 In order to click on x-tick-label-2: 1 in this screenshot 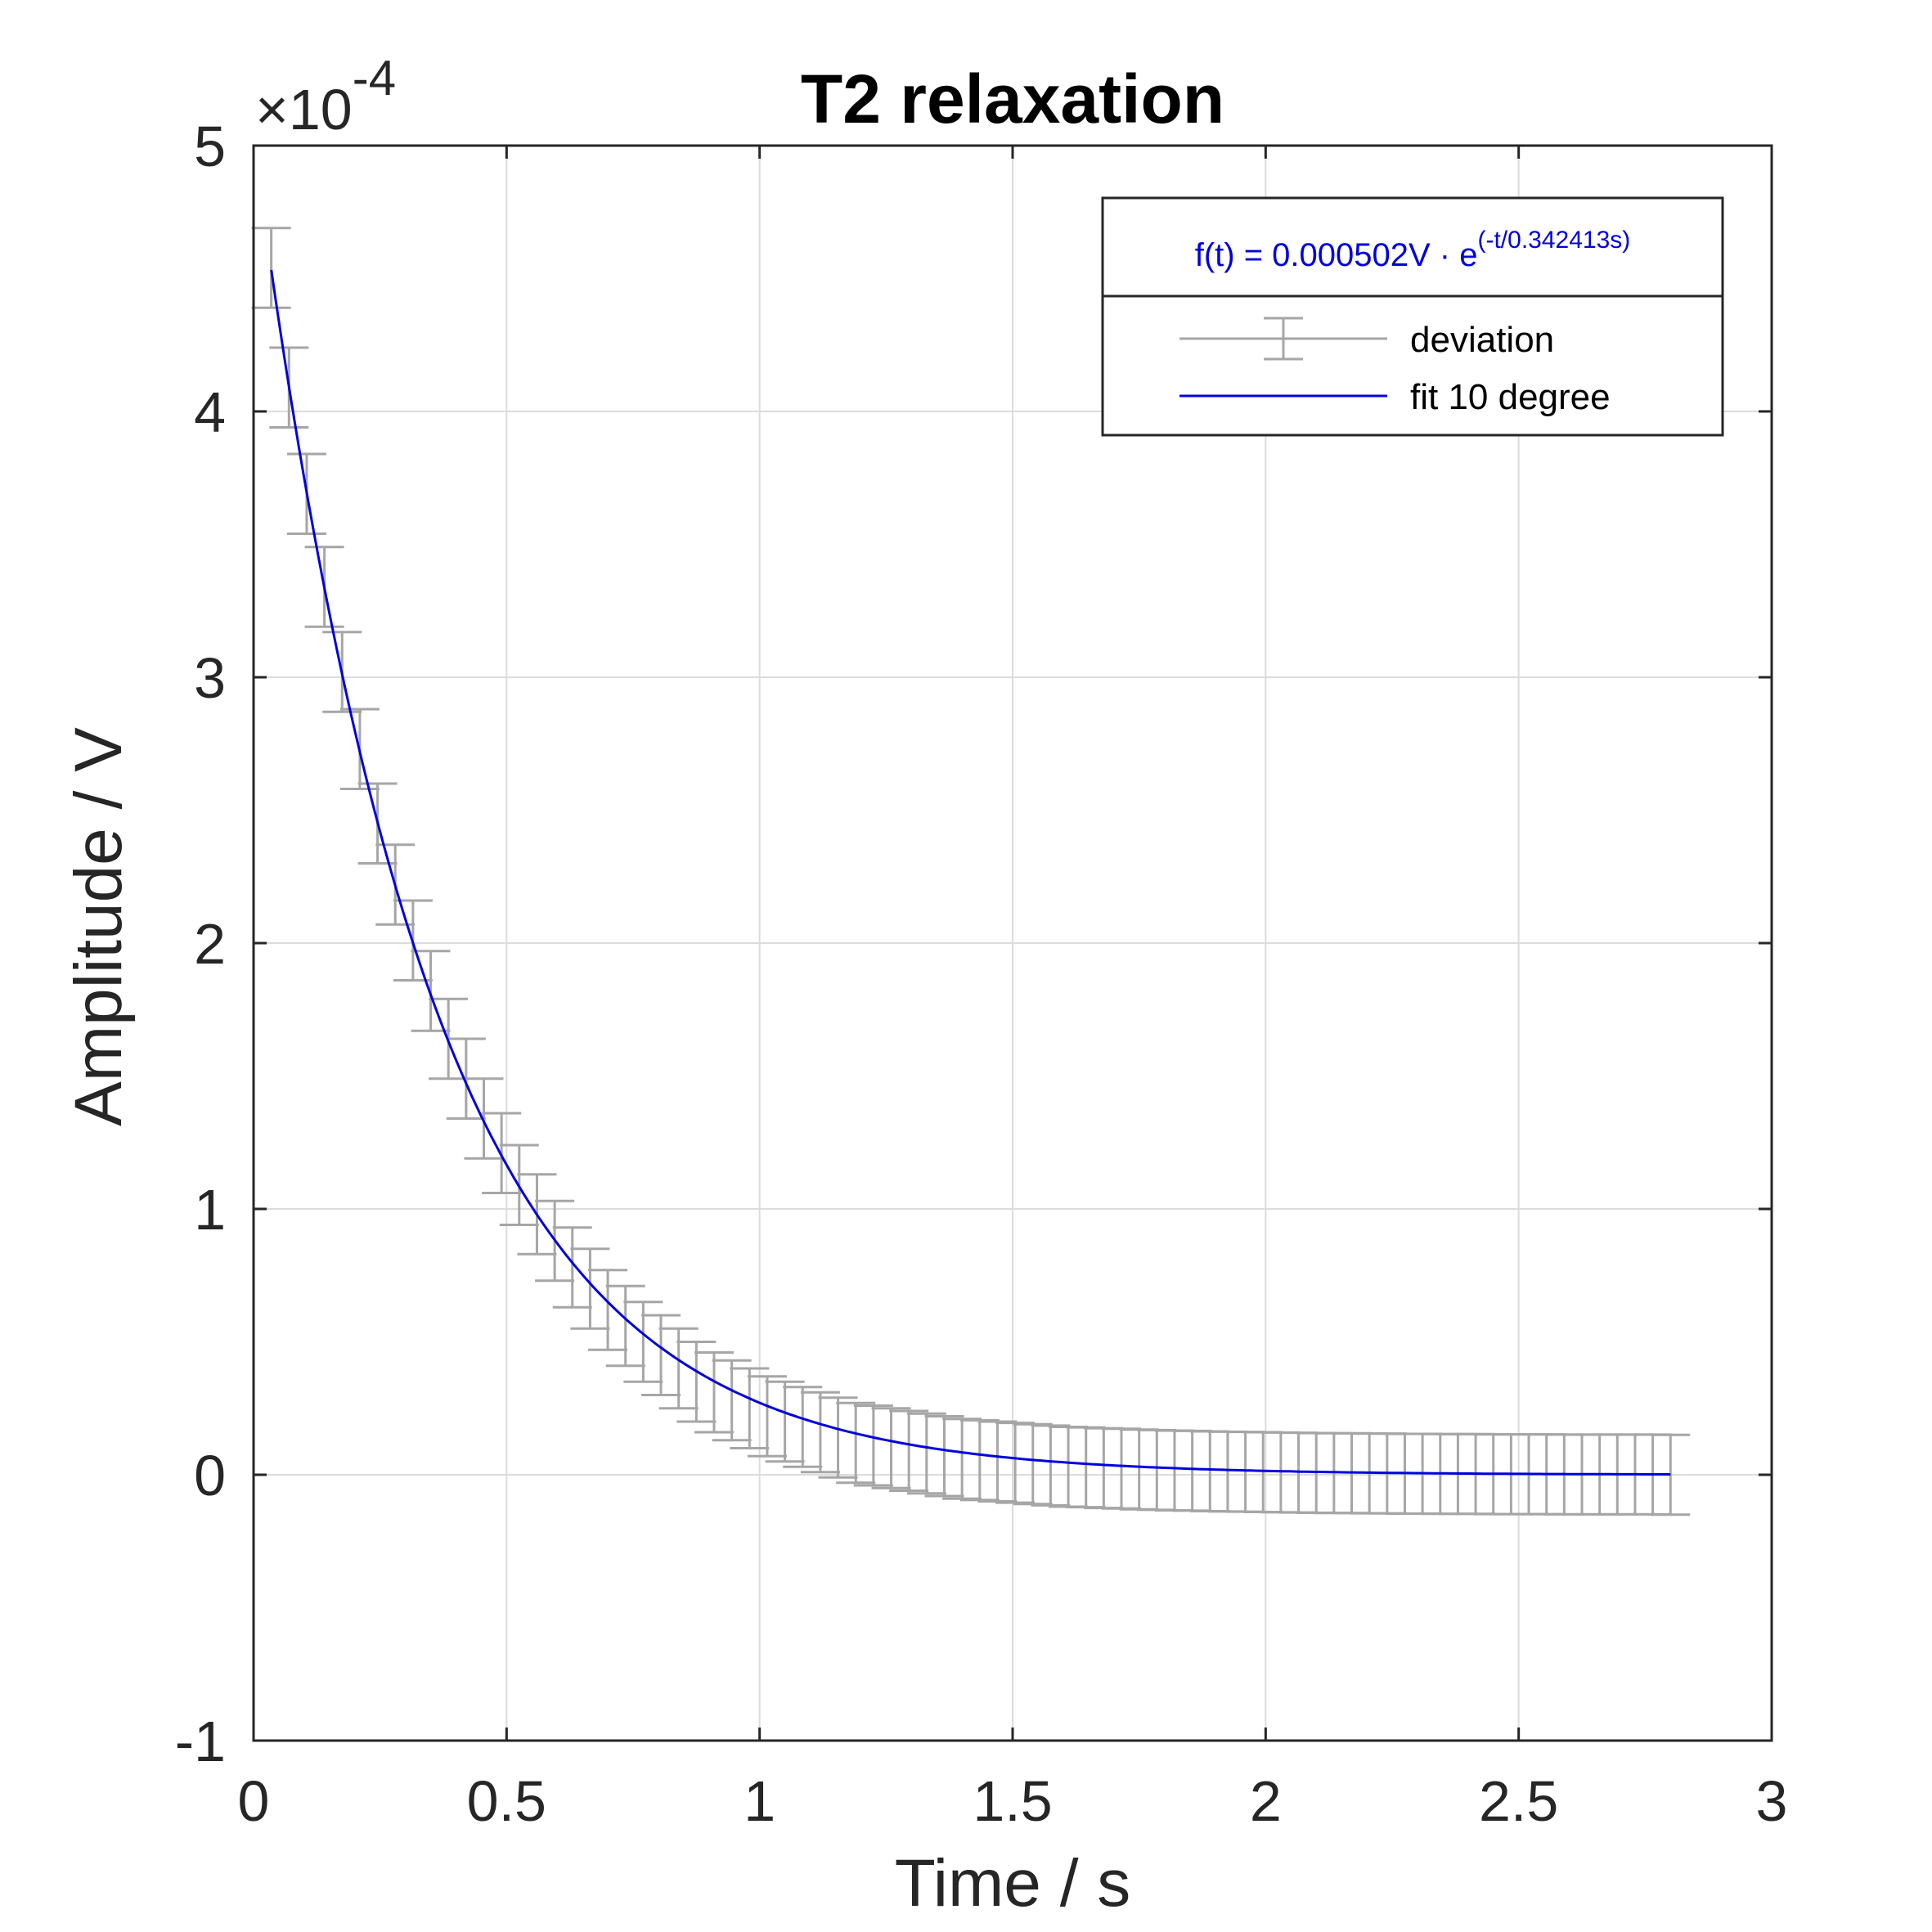, I will do `click(760, 1801)`.